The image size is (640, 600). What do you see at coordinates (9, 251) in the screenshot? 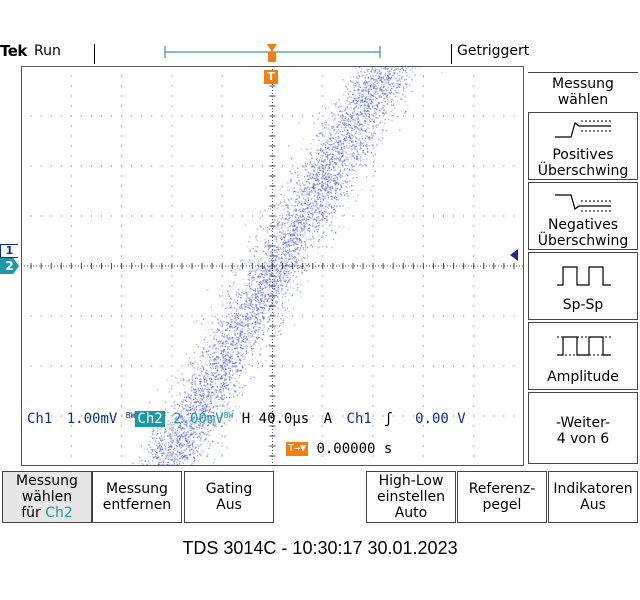
I see `ch1-ground-marker: 1` at bounding box center [9, 251].